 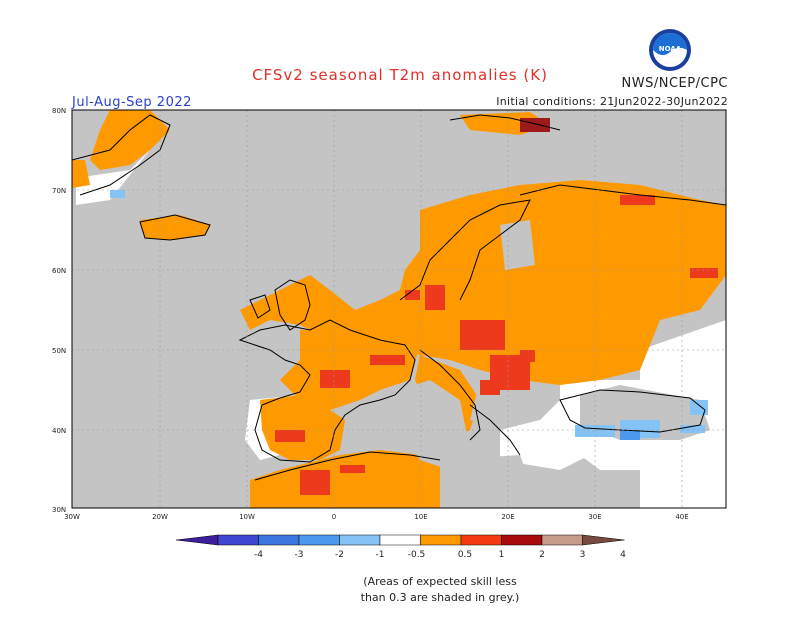 What do you see at coordinates (59, 510) in the screenshot?
I see `lat-label: 30N` at bounding box center [59, 510].